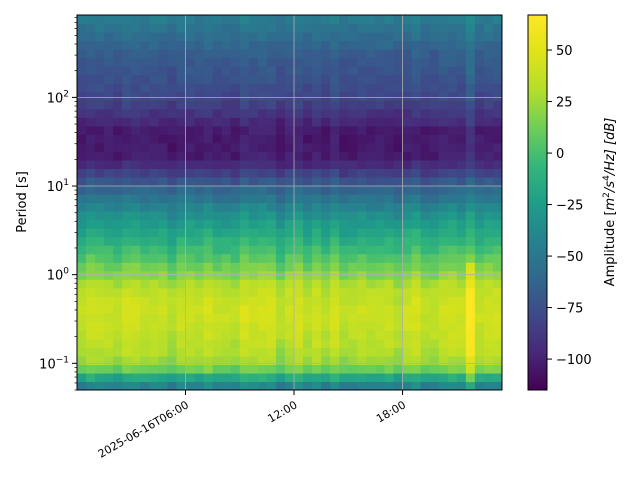  I want to click on colorbar, so click(537, 202).